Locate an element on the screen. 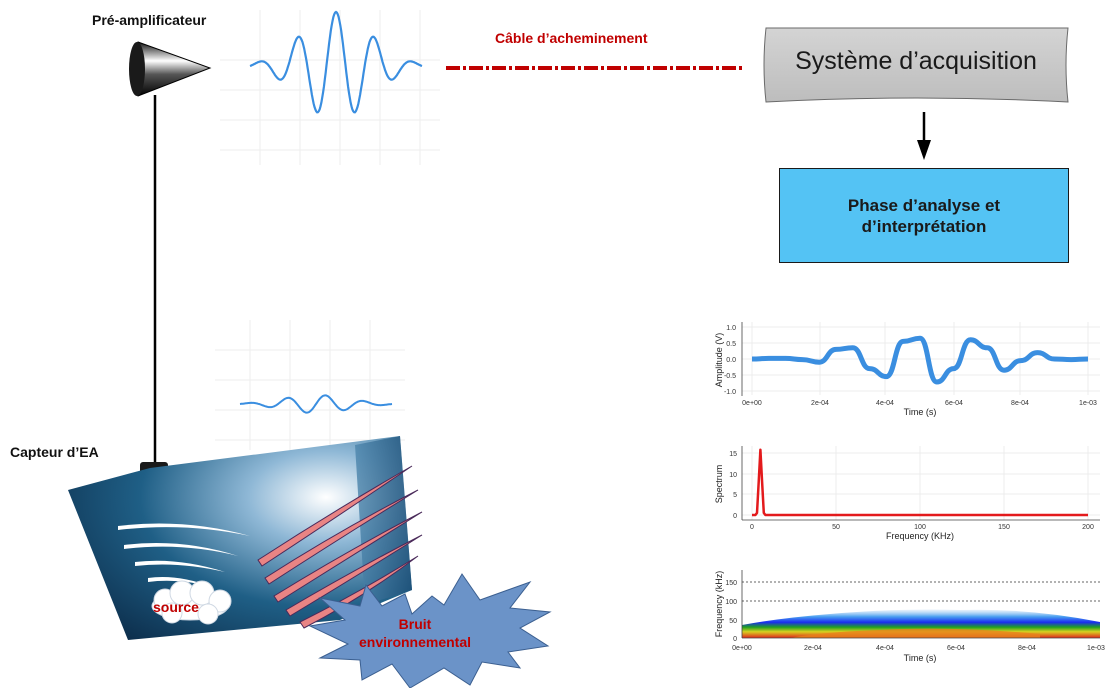 This screenshot has height=688, width=1110. amp-ytick-4: -0.5 is located at coordinates (730, 376).